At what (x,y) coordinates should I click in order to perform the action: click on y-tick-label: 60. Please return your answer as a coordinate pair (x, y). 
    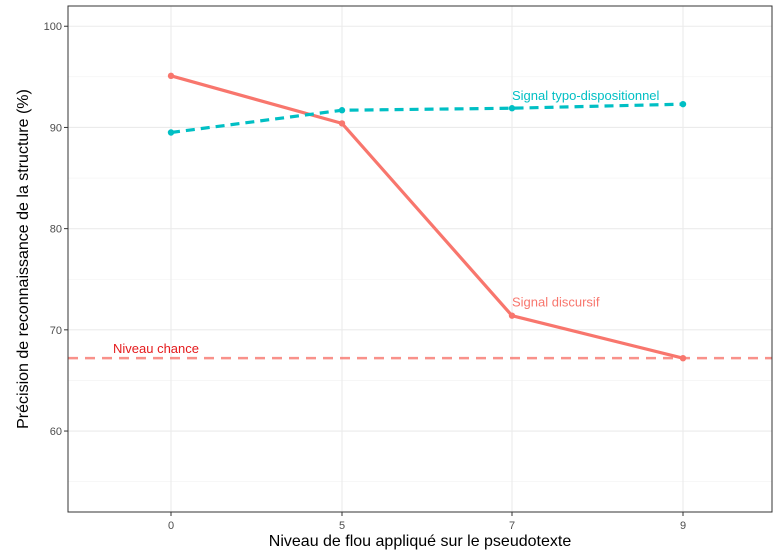
    Looking at the image, I should click on (56, 432).